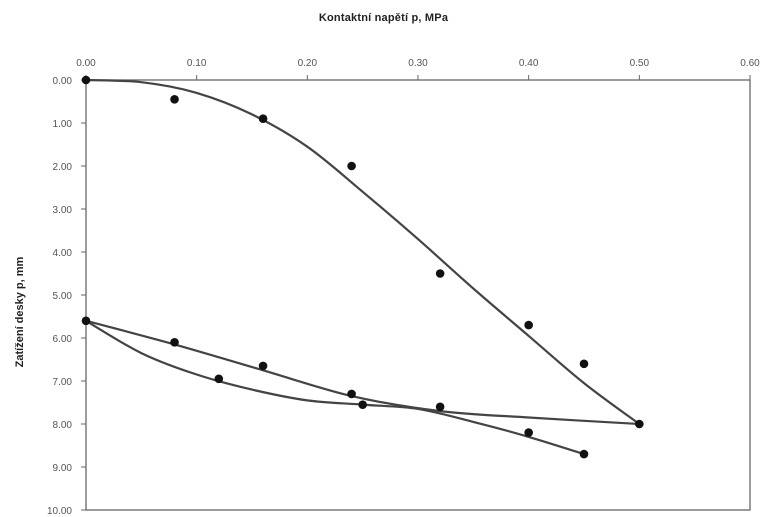  Describe the element at coordinates (750, 63) in the screenshot. I see `x-tick-label: 0.60` at that location.